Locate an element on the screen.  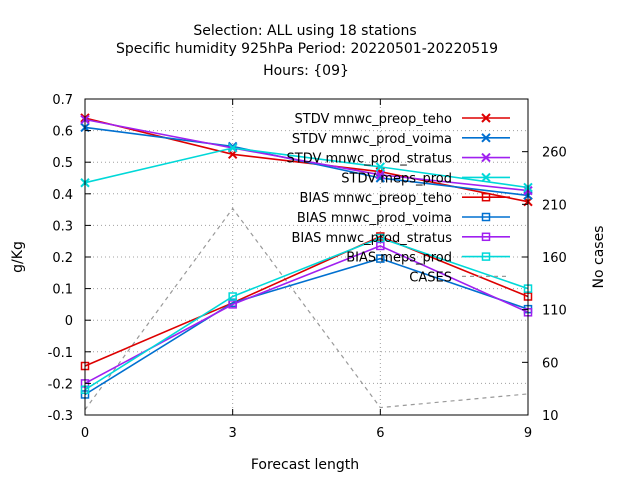
y-tick-label: -0.2 is located at coordinates (60, 384).